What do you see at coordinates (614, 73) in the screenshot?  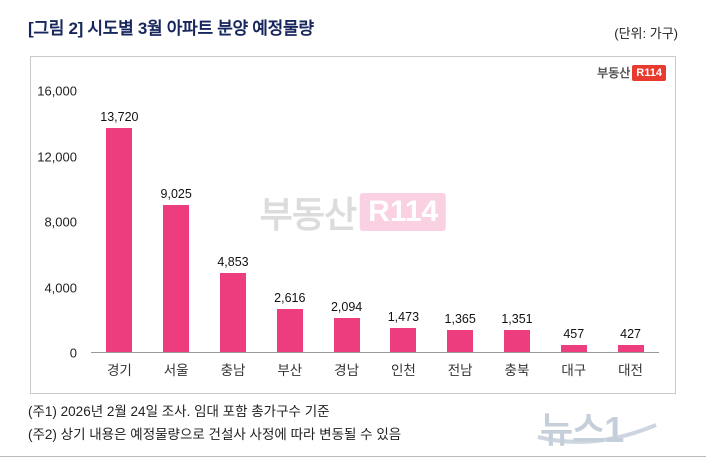 I see `brand-logo-text: 부동산` at bounding box center [614, 73].